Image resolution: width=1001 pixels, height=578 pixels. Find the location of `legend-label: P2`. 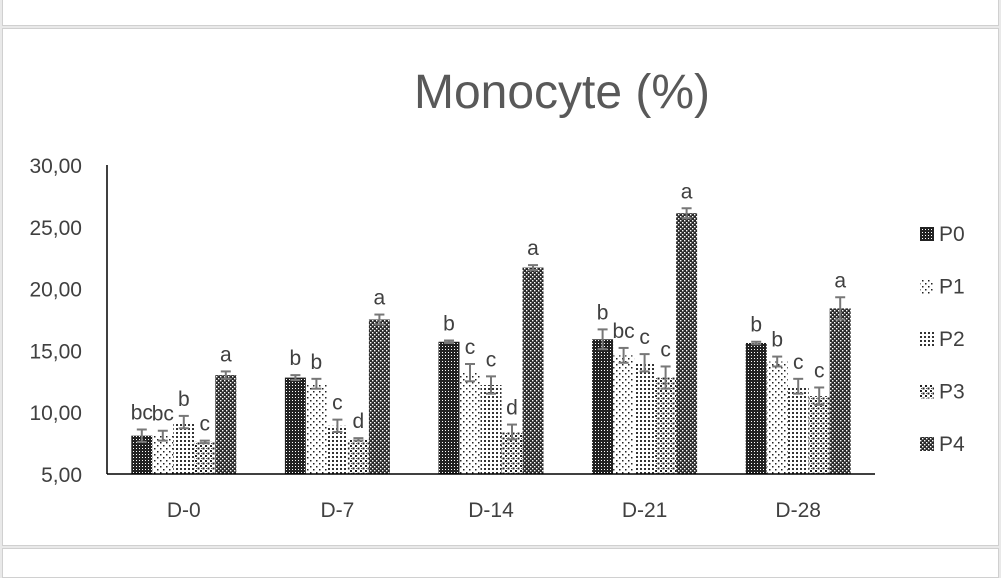

legend-label: P2 is located at coordinates (952, 339).